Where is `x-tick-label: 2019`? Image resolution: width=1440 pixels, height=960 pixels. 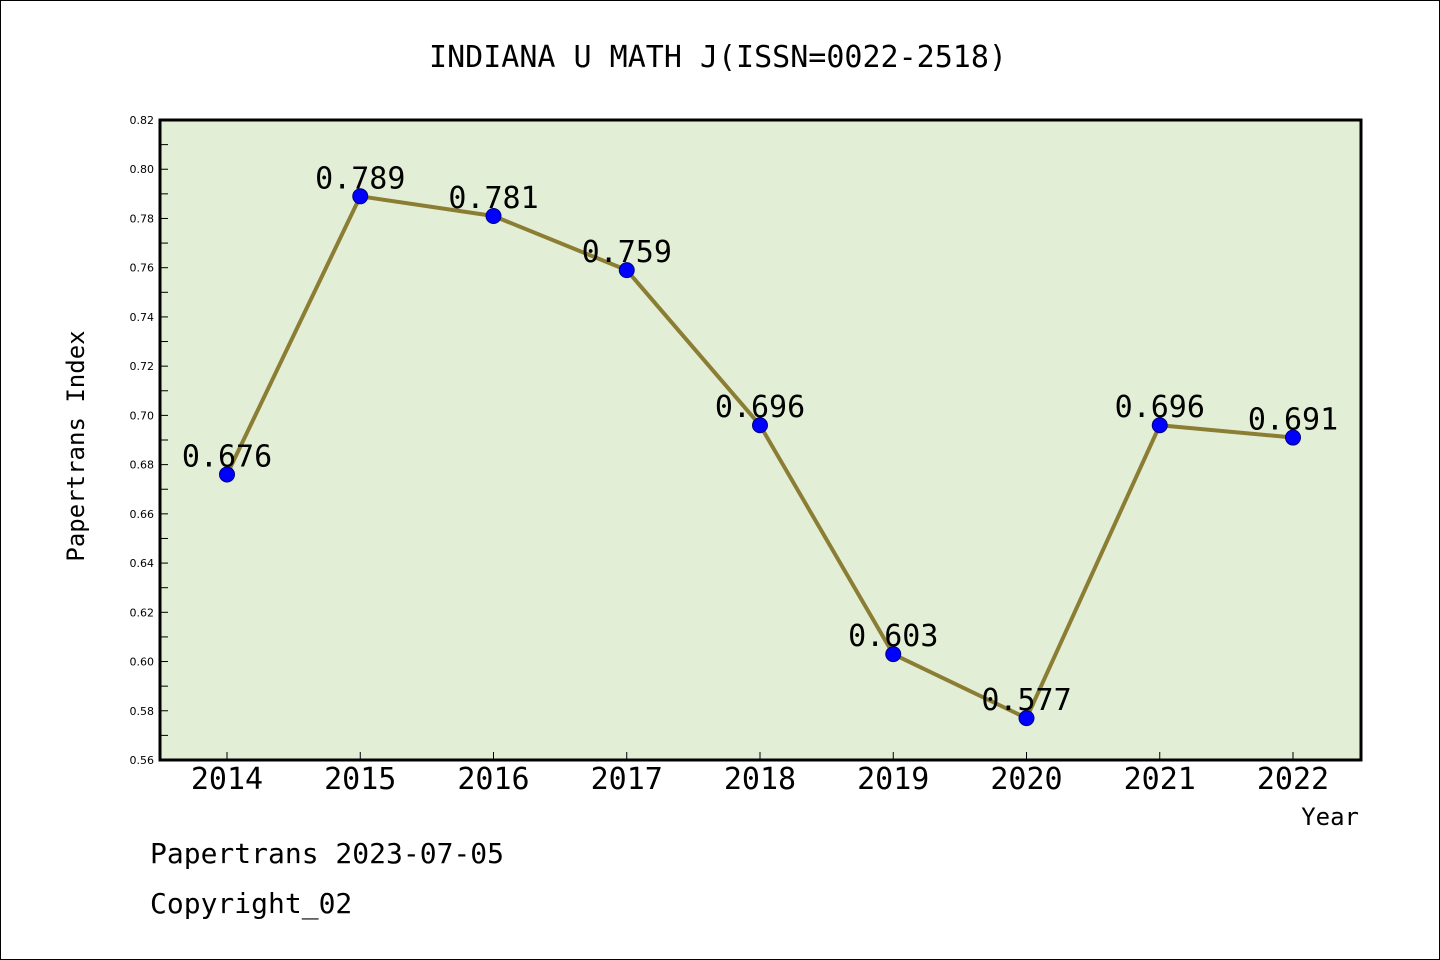 x-tick-label: 2019 is located at coordinates (893, 779).